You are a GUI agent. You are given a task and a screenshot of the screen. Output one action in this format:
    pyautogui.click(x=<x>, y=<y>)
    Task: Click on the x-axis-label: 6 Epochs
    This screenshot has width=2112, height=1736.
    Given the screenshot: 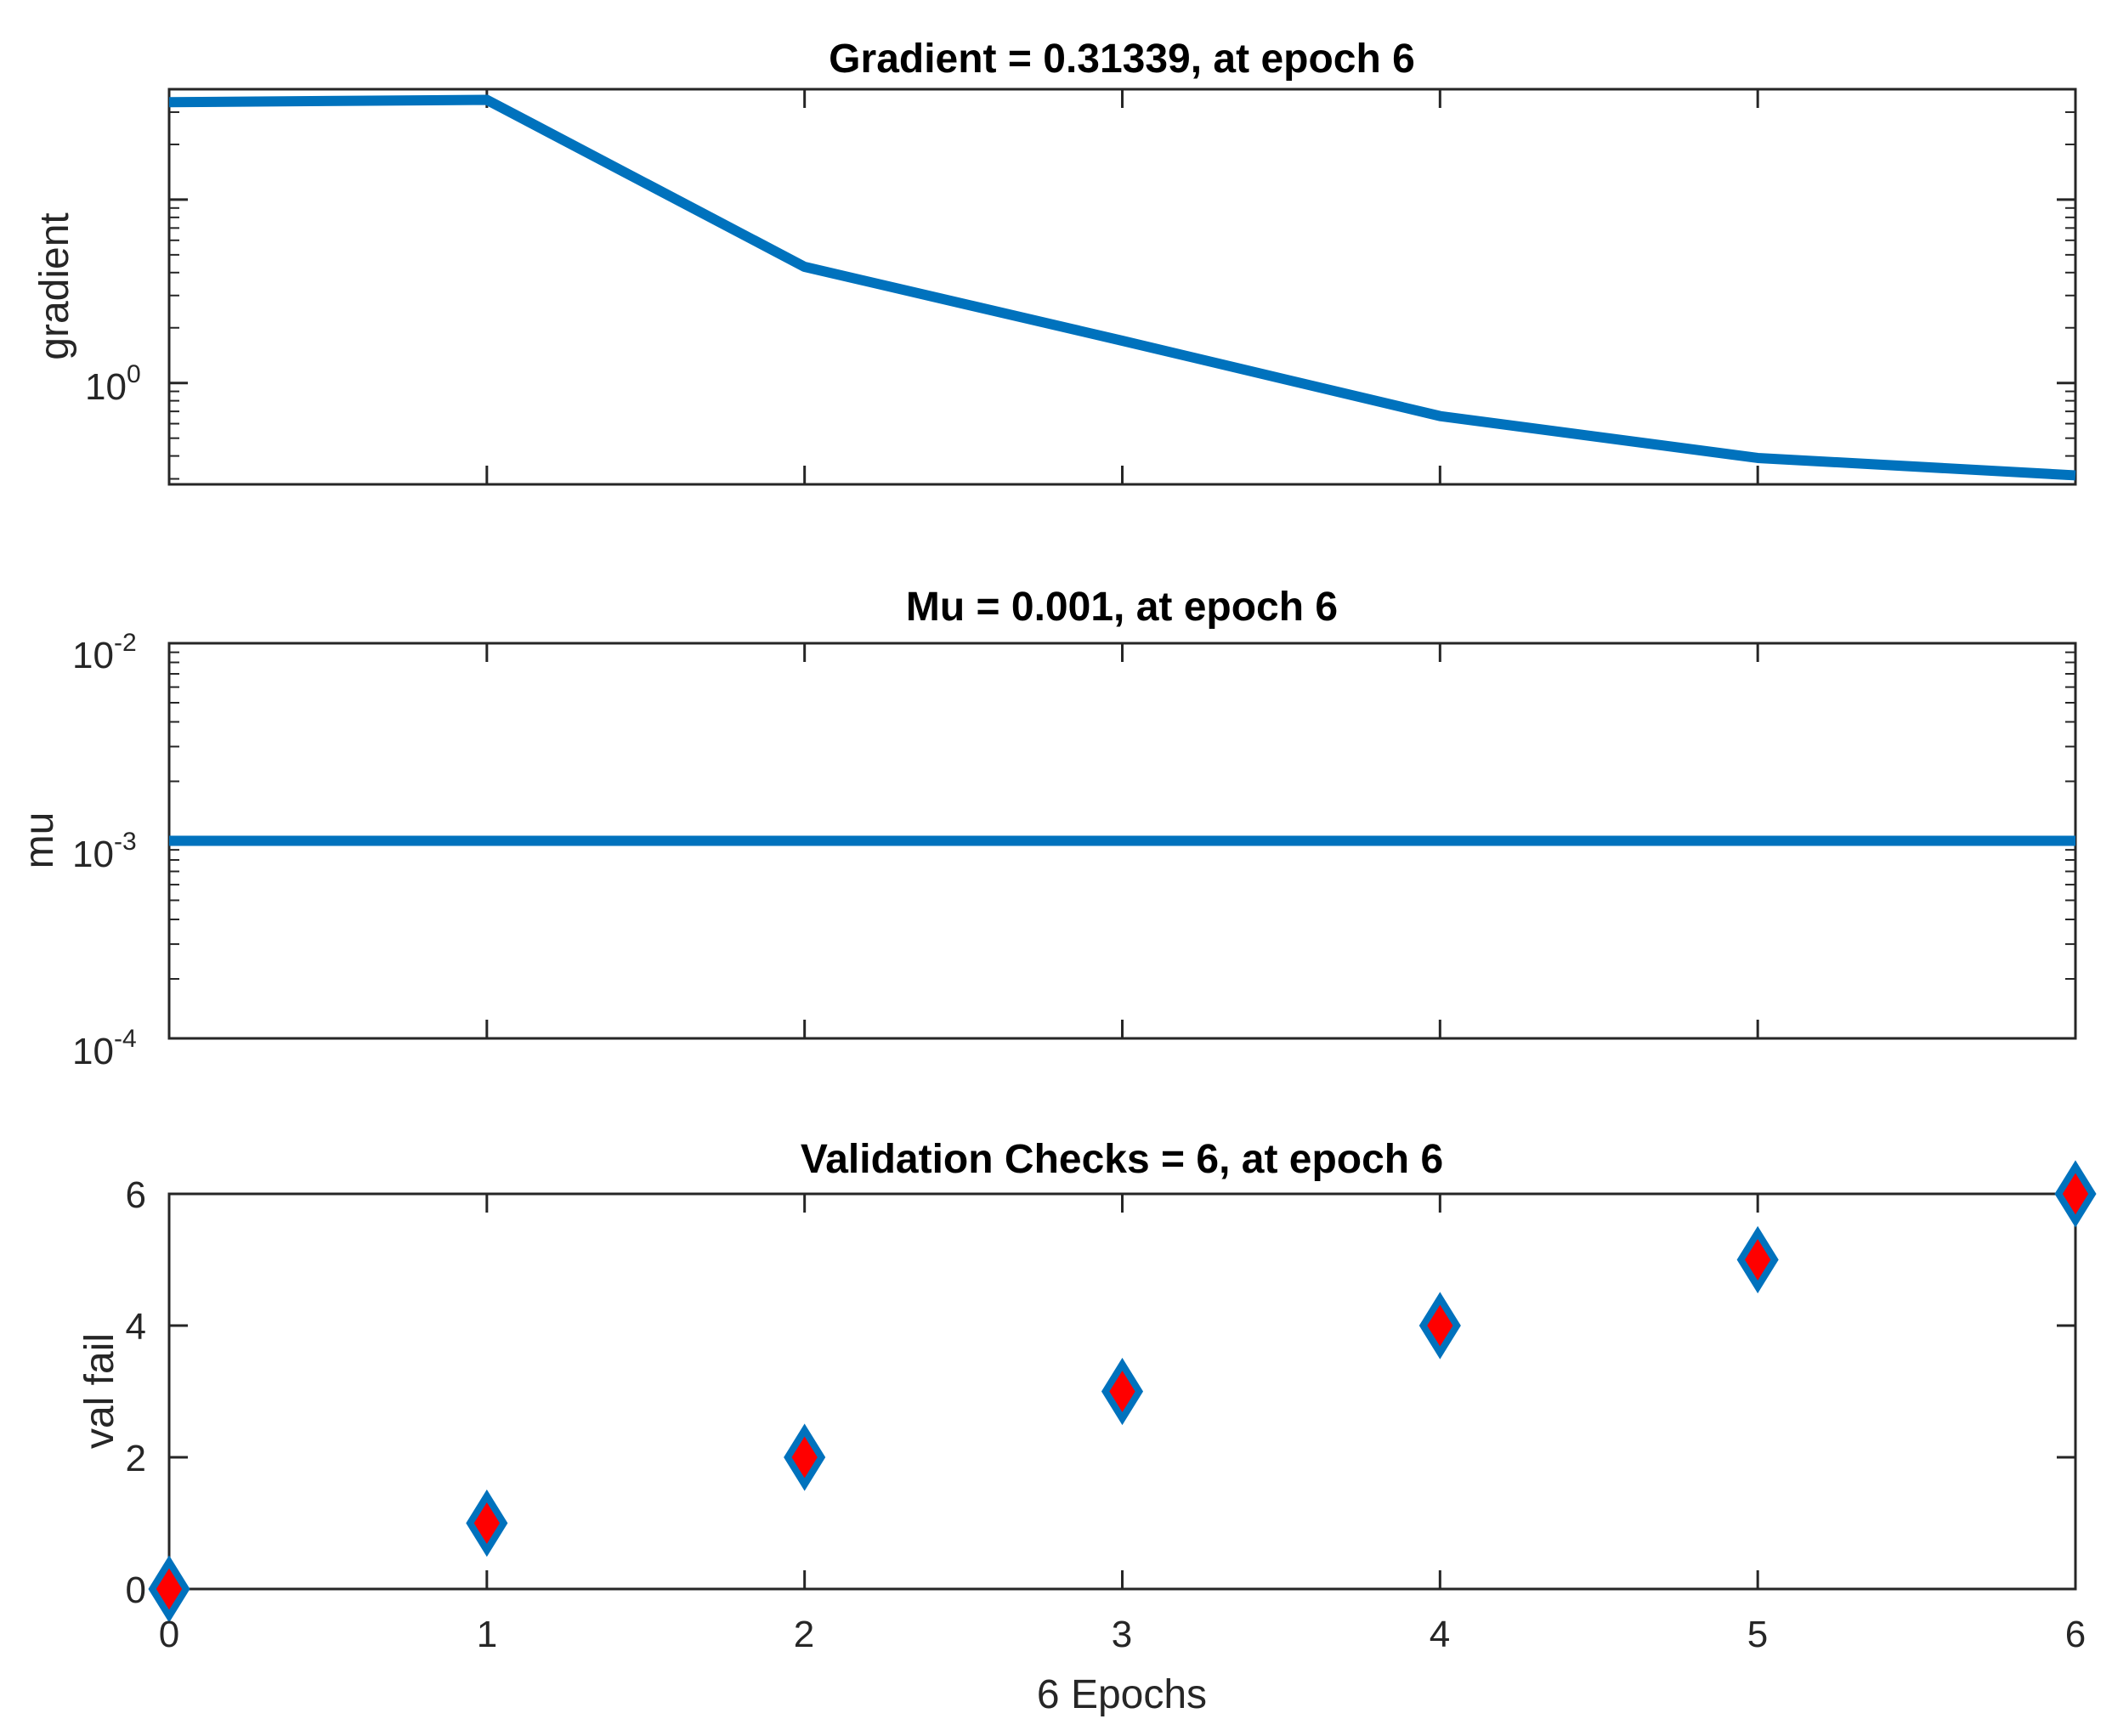 What is the action you would take?
    pyautogui.click(x=1122, y=1695)
    